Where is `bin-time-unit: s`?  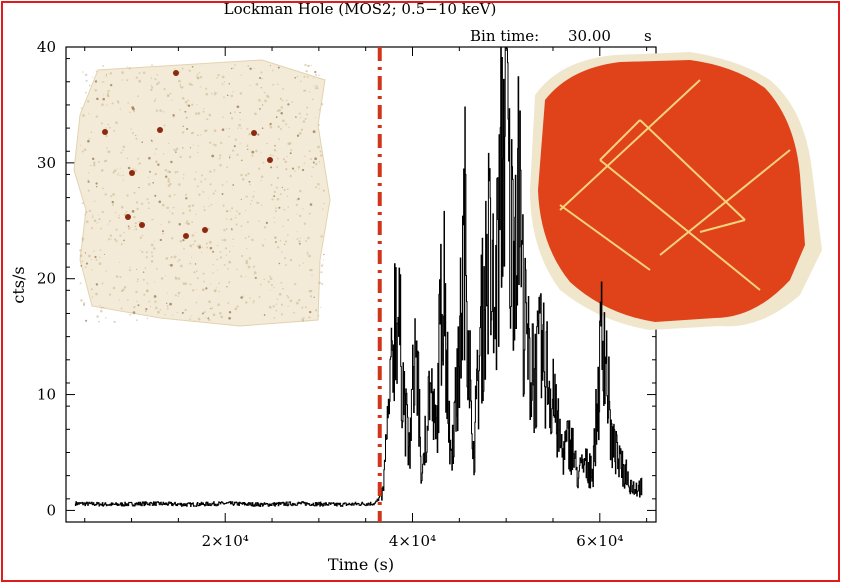
bin-time-unit: s is located at coordinates (648, 36).